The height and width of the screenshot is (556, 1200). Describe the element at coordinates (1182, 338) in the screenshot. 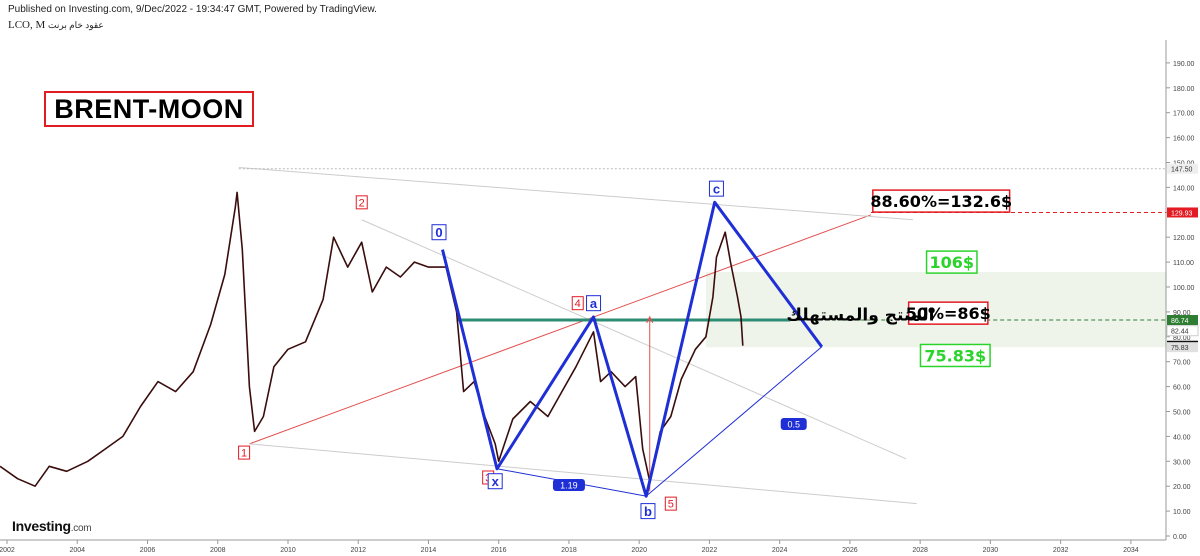

I see `y-tick-label: 80.00` at that location.